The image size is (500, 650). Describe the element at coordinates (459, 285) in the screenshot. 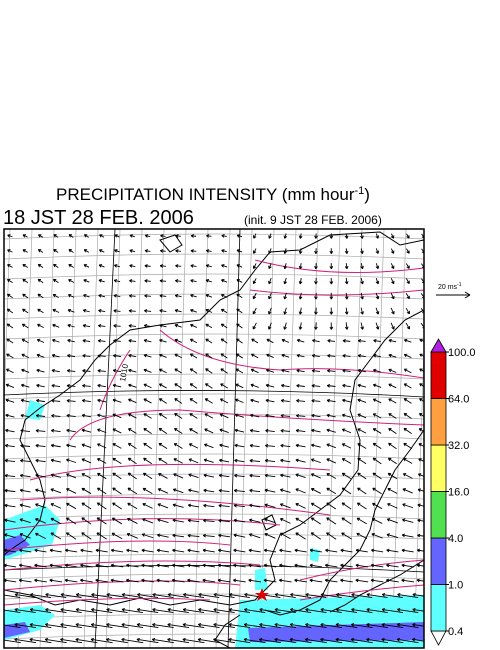

I see `wind-scale-exponent: -1` at that location.